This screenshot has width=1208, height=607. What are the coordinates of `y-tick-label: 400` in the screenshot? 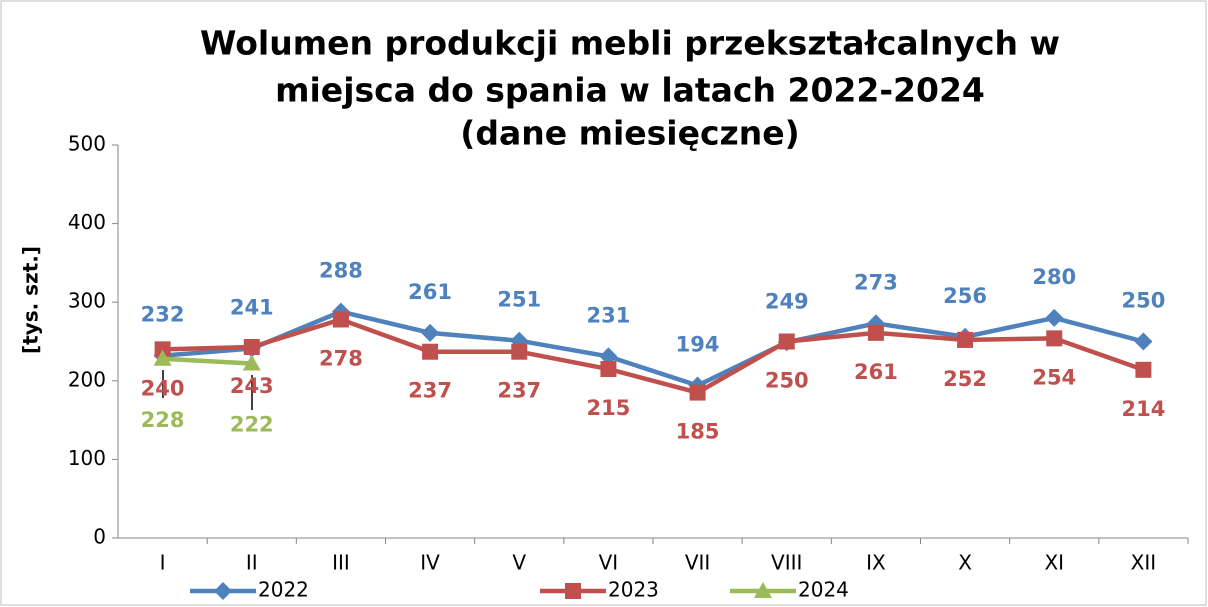 It's located at (87, 222).